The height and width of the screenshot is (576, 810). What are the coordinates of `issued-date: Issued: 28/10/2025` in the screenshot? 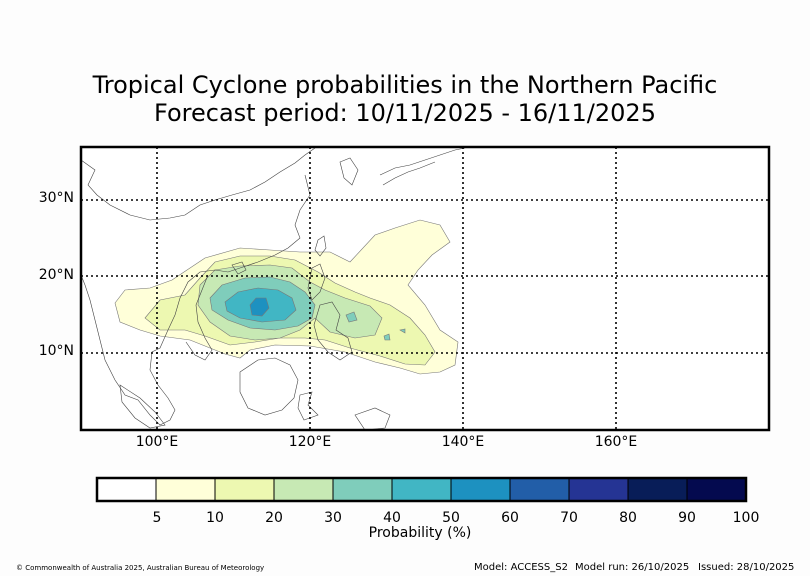 It's located at (746, 567).